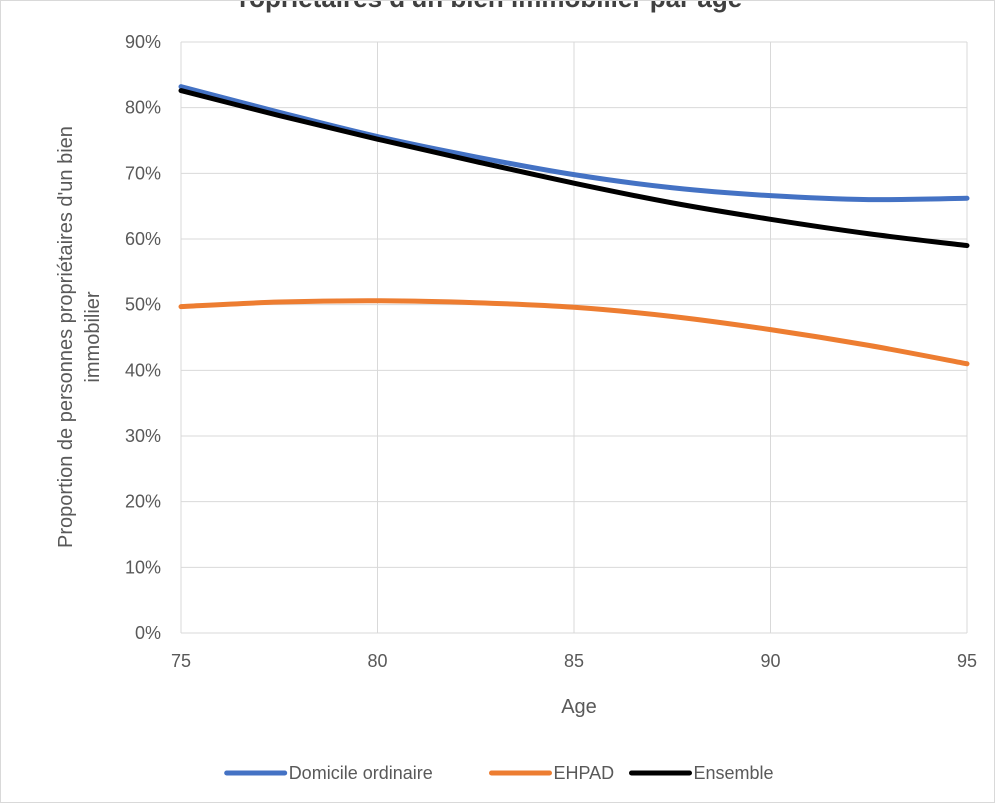 The width and height of the screenshot is (995, 804). Describe the element at coordinates (734, 773) in the screenshot. I see `legend-label-ensemble: Ensemble` at that location.